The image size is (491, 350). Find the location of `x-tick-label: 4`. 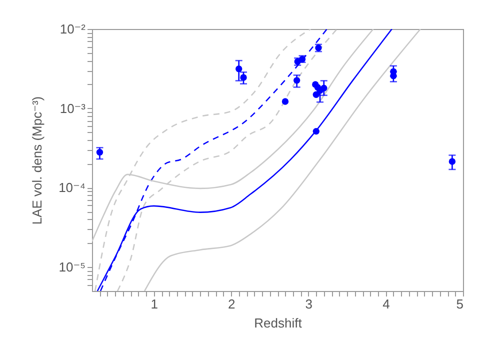

x-tick-label: 4 is located at coordinates (386, 304).